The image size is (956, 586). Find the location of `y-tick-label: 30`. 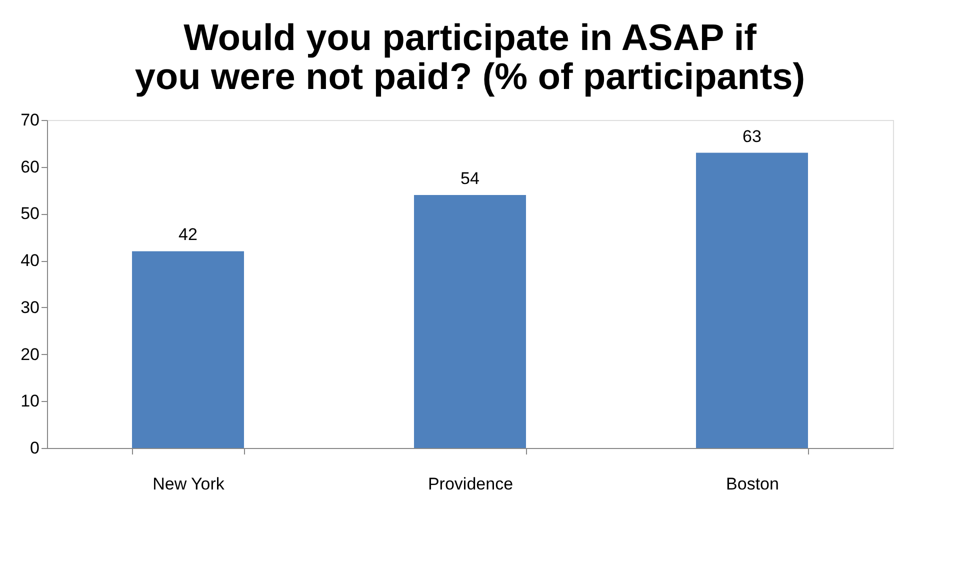

y-tick-label: 30 is located at coordinates (30, 307).